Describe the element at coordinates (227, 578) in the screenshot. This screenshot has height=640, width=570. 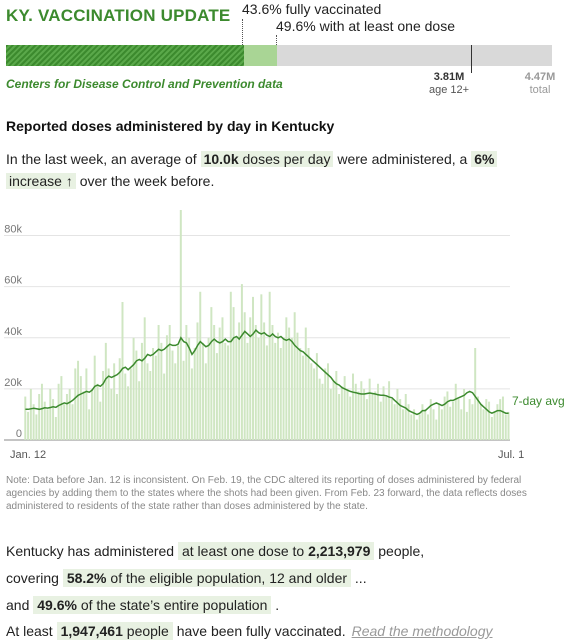
I see `stat-text: of the eligible population, 12 and older` at that location.